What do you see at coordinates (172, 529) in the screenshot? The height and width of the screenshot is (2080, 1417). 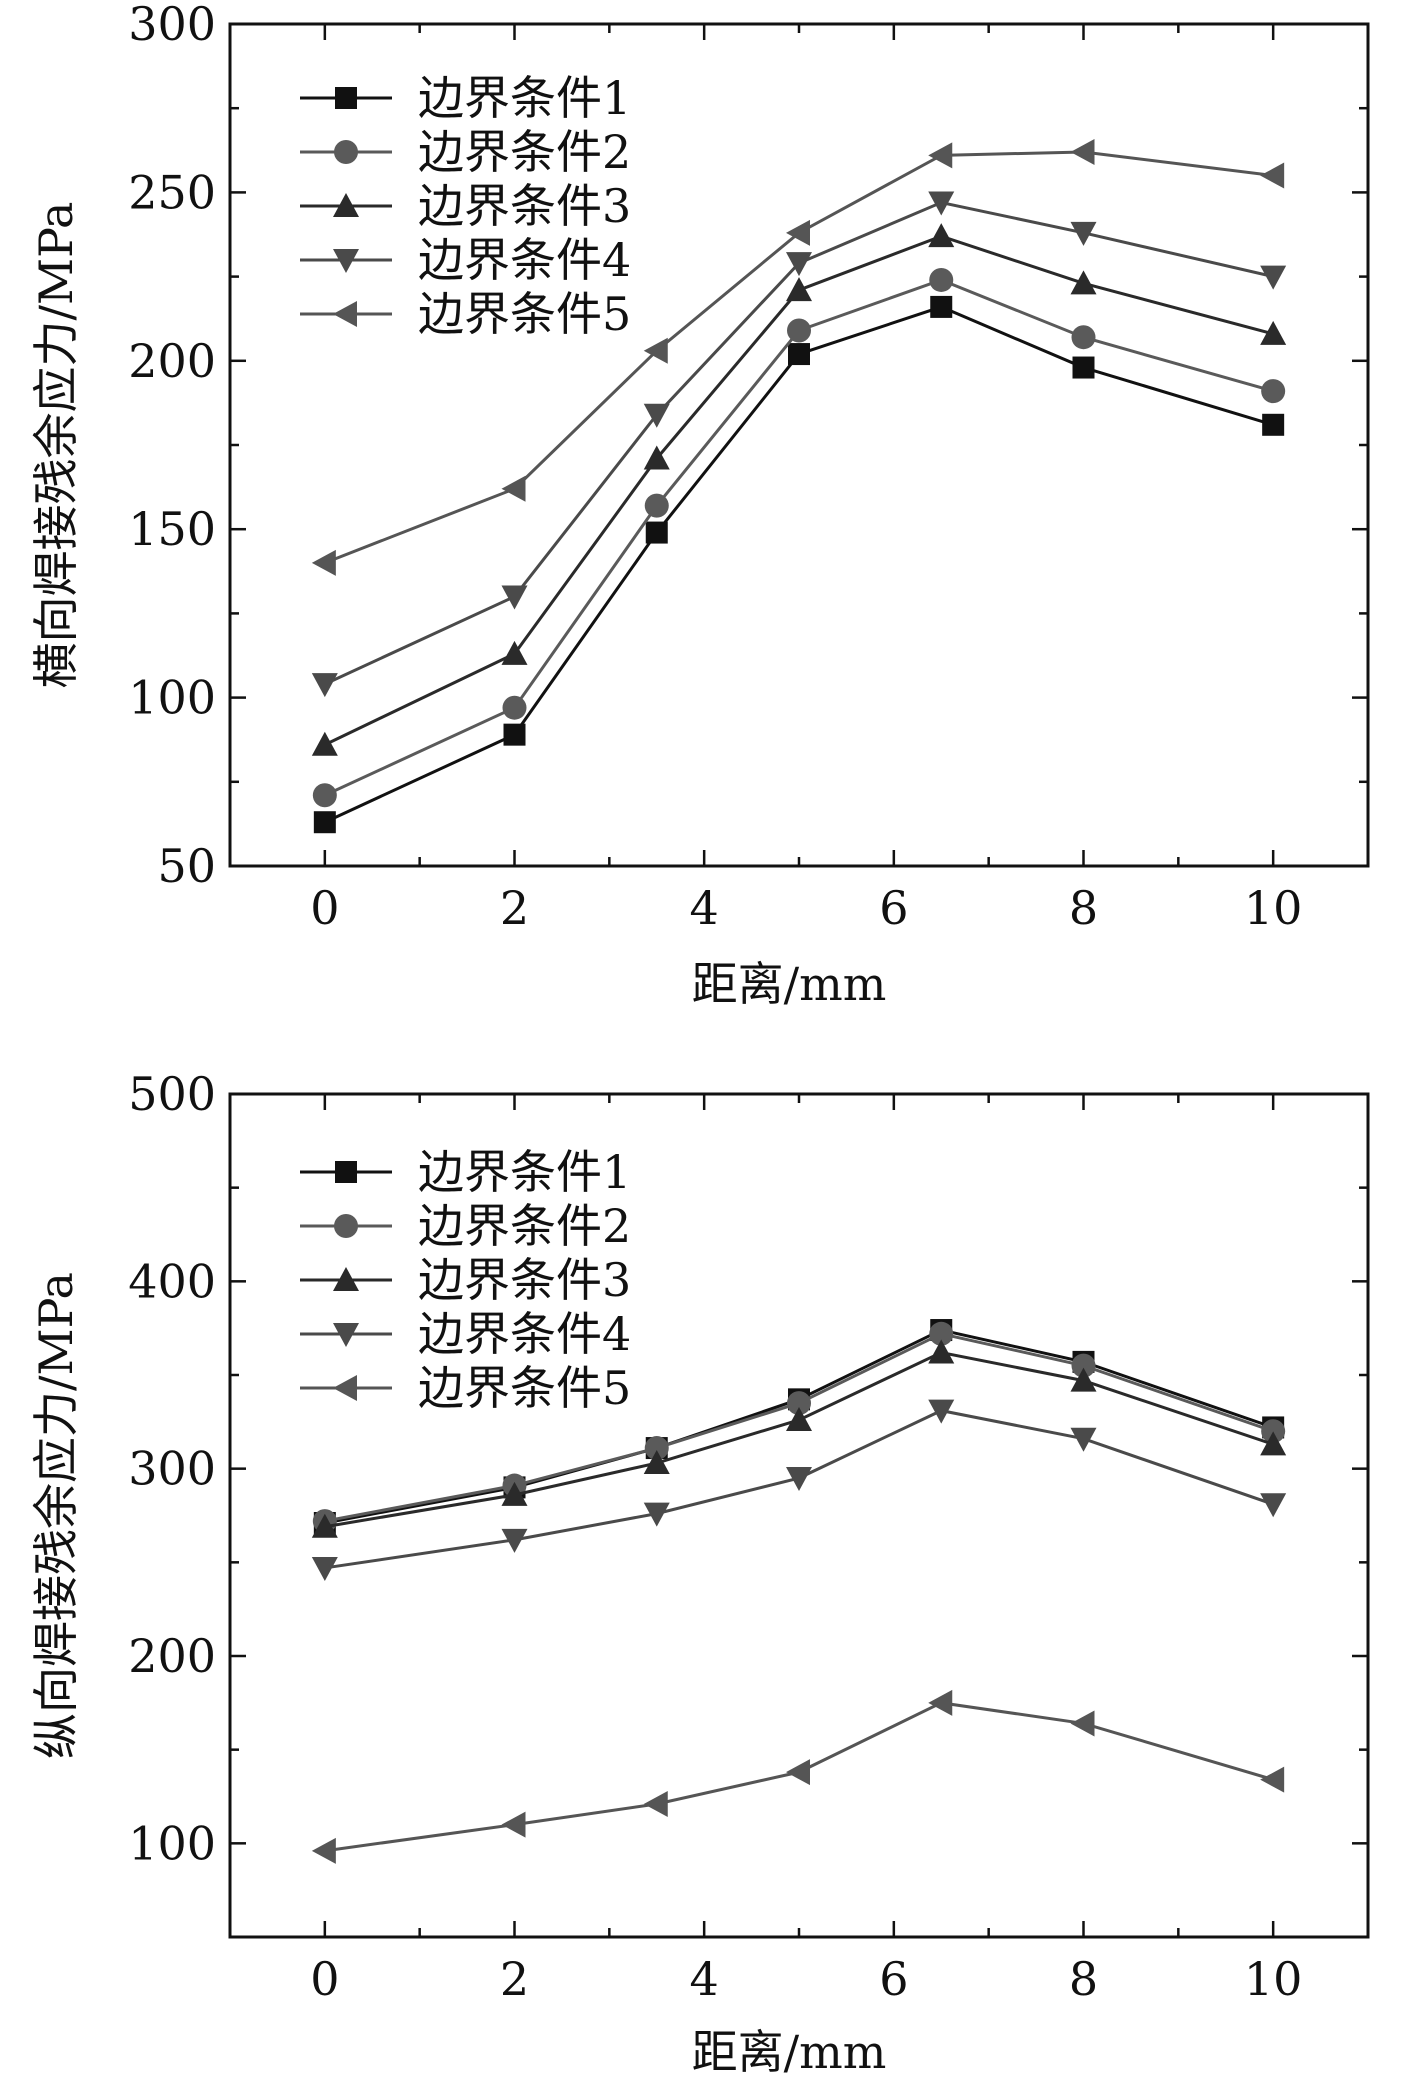 I see `y-tick-label: 150` at bounding box center [172, 529].